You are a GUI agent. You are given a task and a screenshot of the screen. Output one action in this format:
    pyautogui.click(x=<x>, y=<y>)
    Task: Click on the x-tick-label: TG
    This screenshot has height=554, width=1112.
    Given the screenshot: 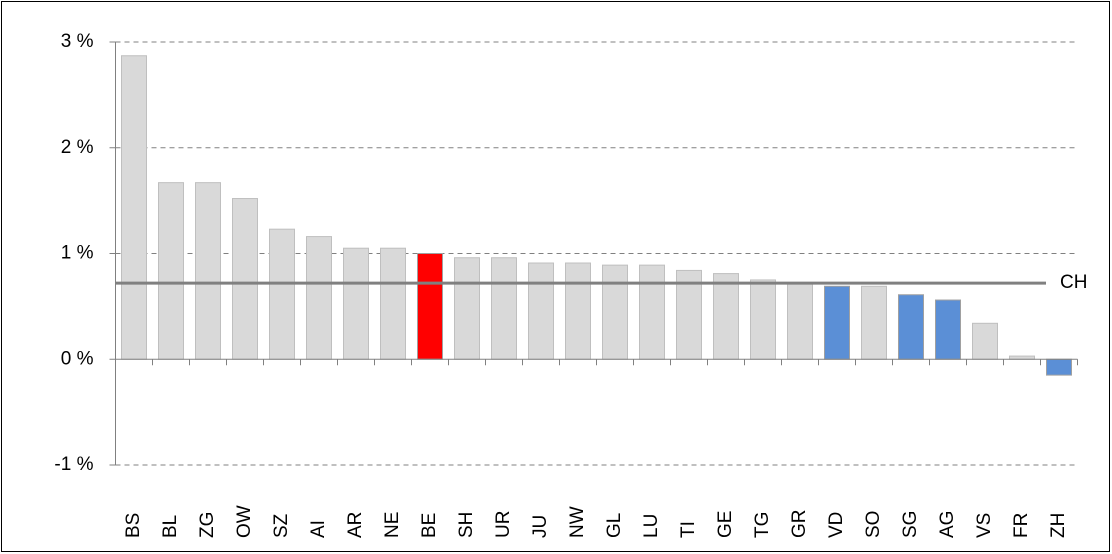 What is the action you would take?
    pyautogui.click(x=762, y=525)
    